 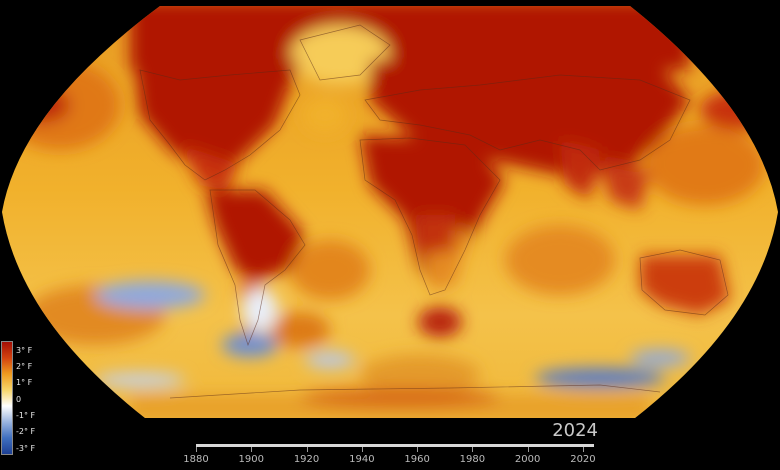 I want to click on legend-tick-label: 3° F, so click(x=24, y=350).